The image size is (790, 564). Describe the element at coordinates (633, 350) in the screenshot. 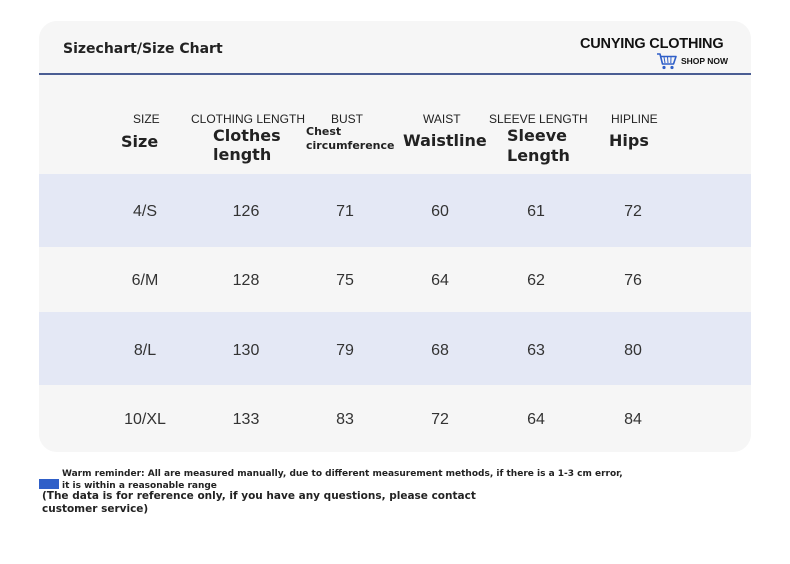

I see `cell-hips: 80` at that location.